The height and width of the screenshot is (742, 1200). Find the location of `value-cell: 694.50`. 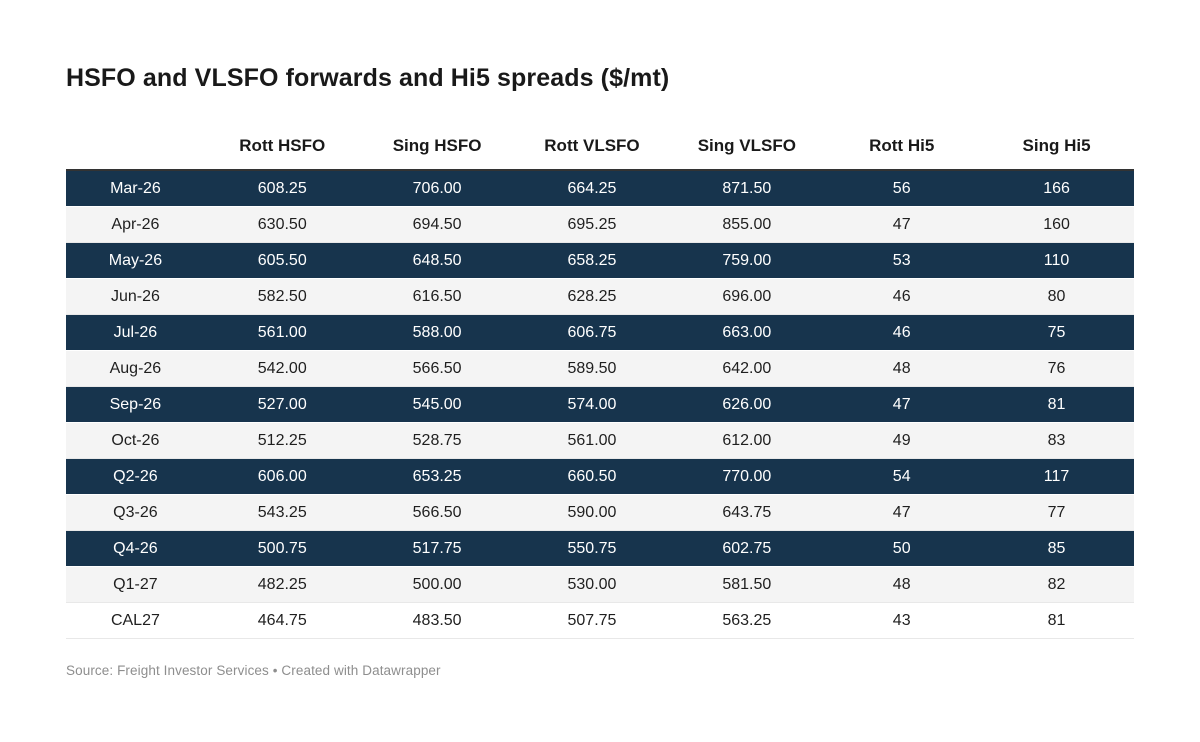

value-cell: 694.50 is located at coordinates (437, 224).